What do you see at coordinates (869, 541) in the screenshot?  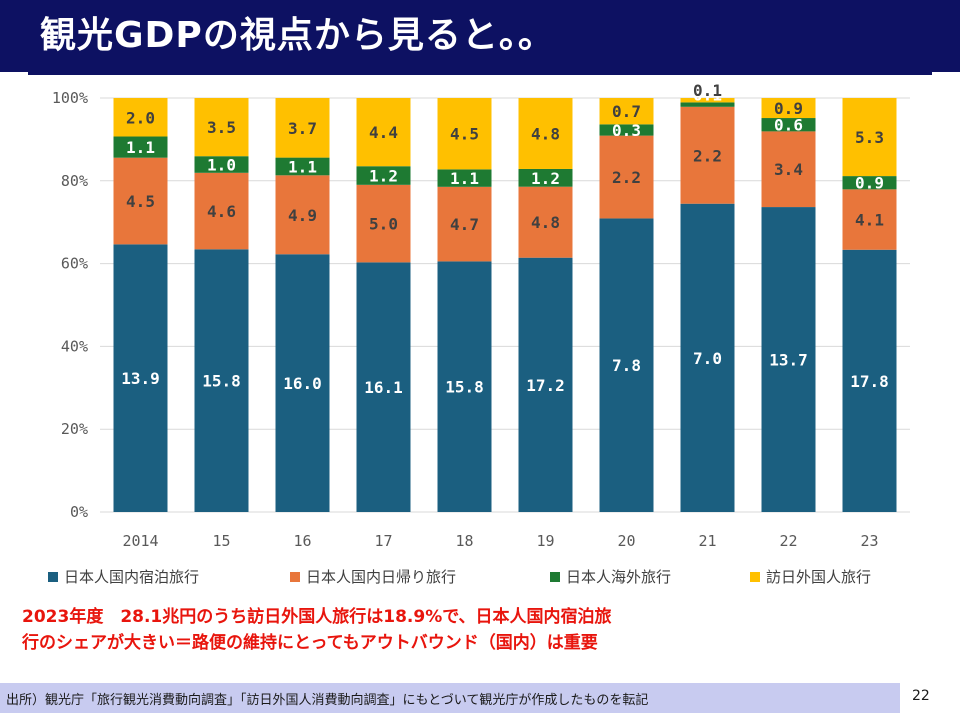 I see `x-tick-label: 23` at bounding box center [869, 541].